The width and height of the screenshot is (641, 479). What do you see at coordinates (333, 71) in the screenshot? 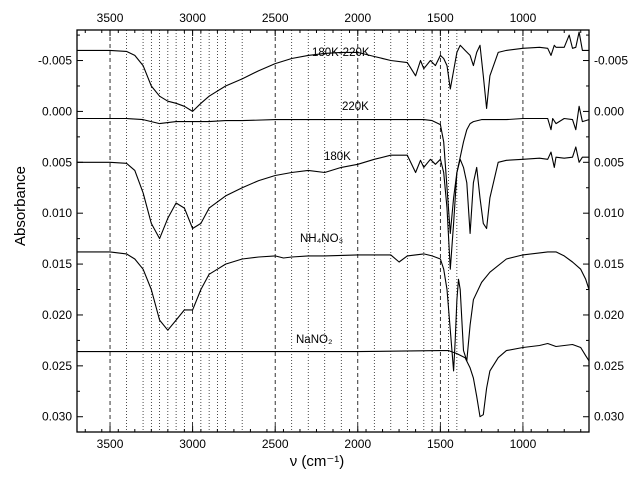
I see `series-line-180k-220k` at bounding box center [333, 71].